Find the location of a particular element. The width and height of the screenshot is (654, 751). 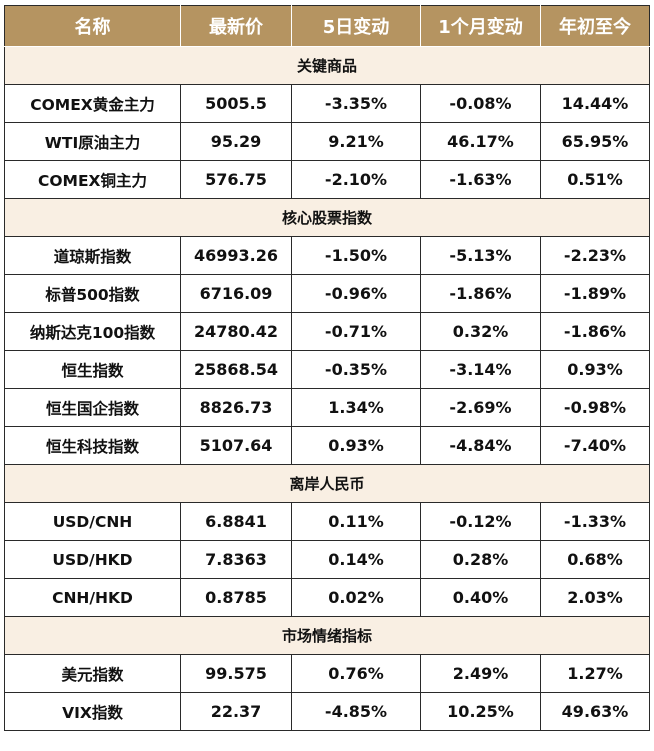

1m-change-cell: 0.32% is located at coordinates (480, 331).